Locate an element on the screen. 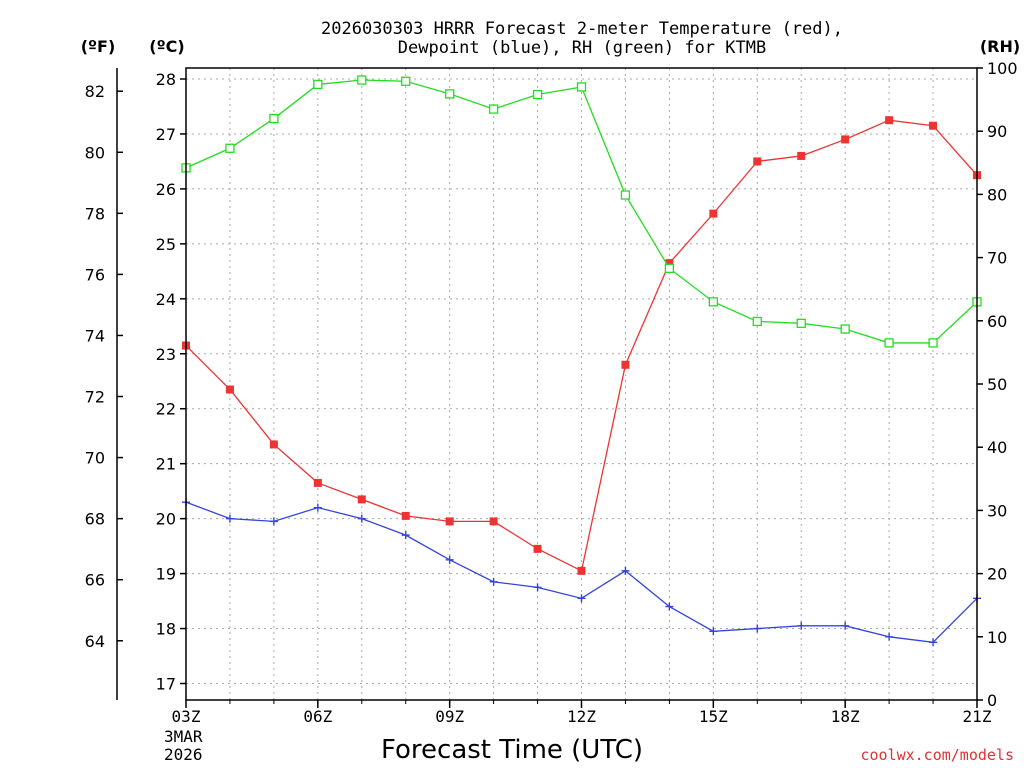  fahrenheit-unit-label: (ºF) is located at coordinates (98, 46).